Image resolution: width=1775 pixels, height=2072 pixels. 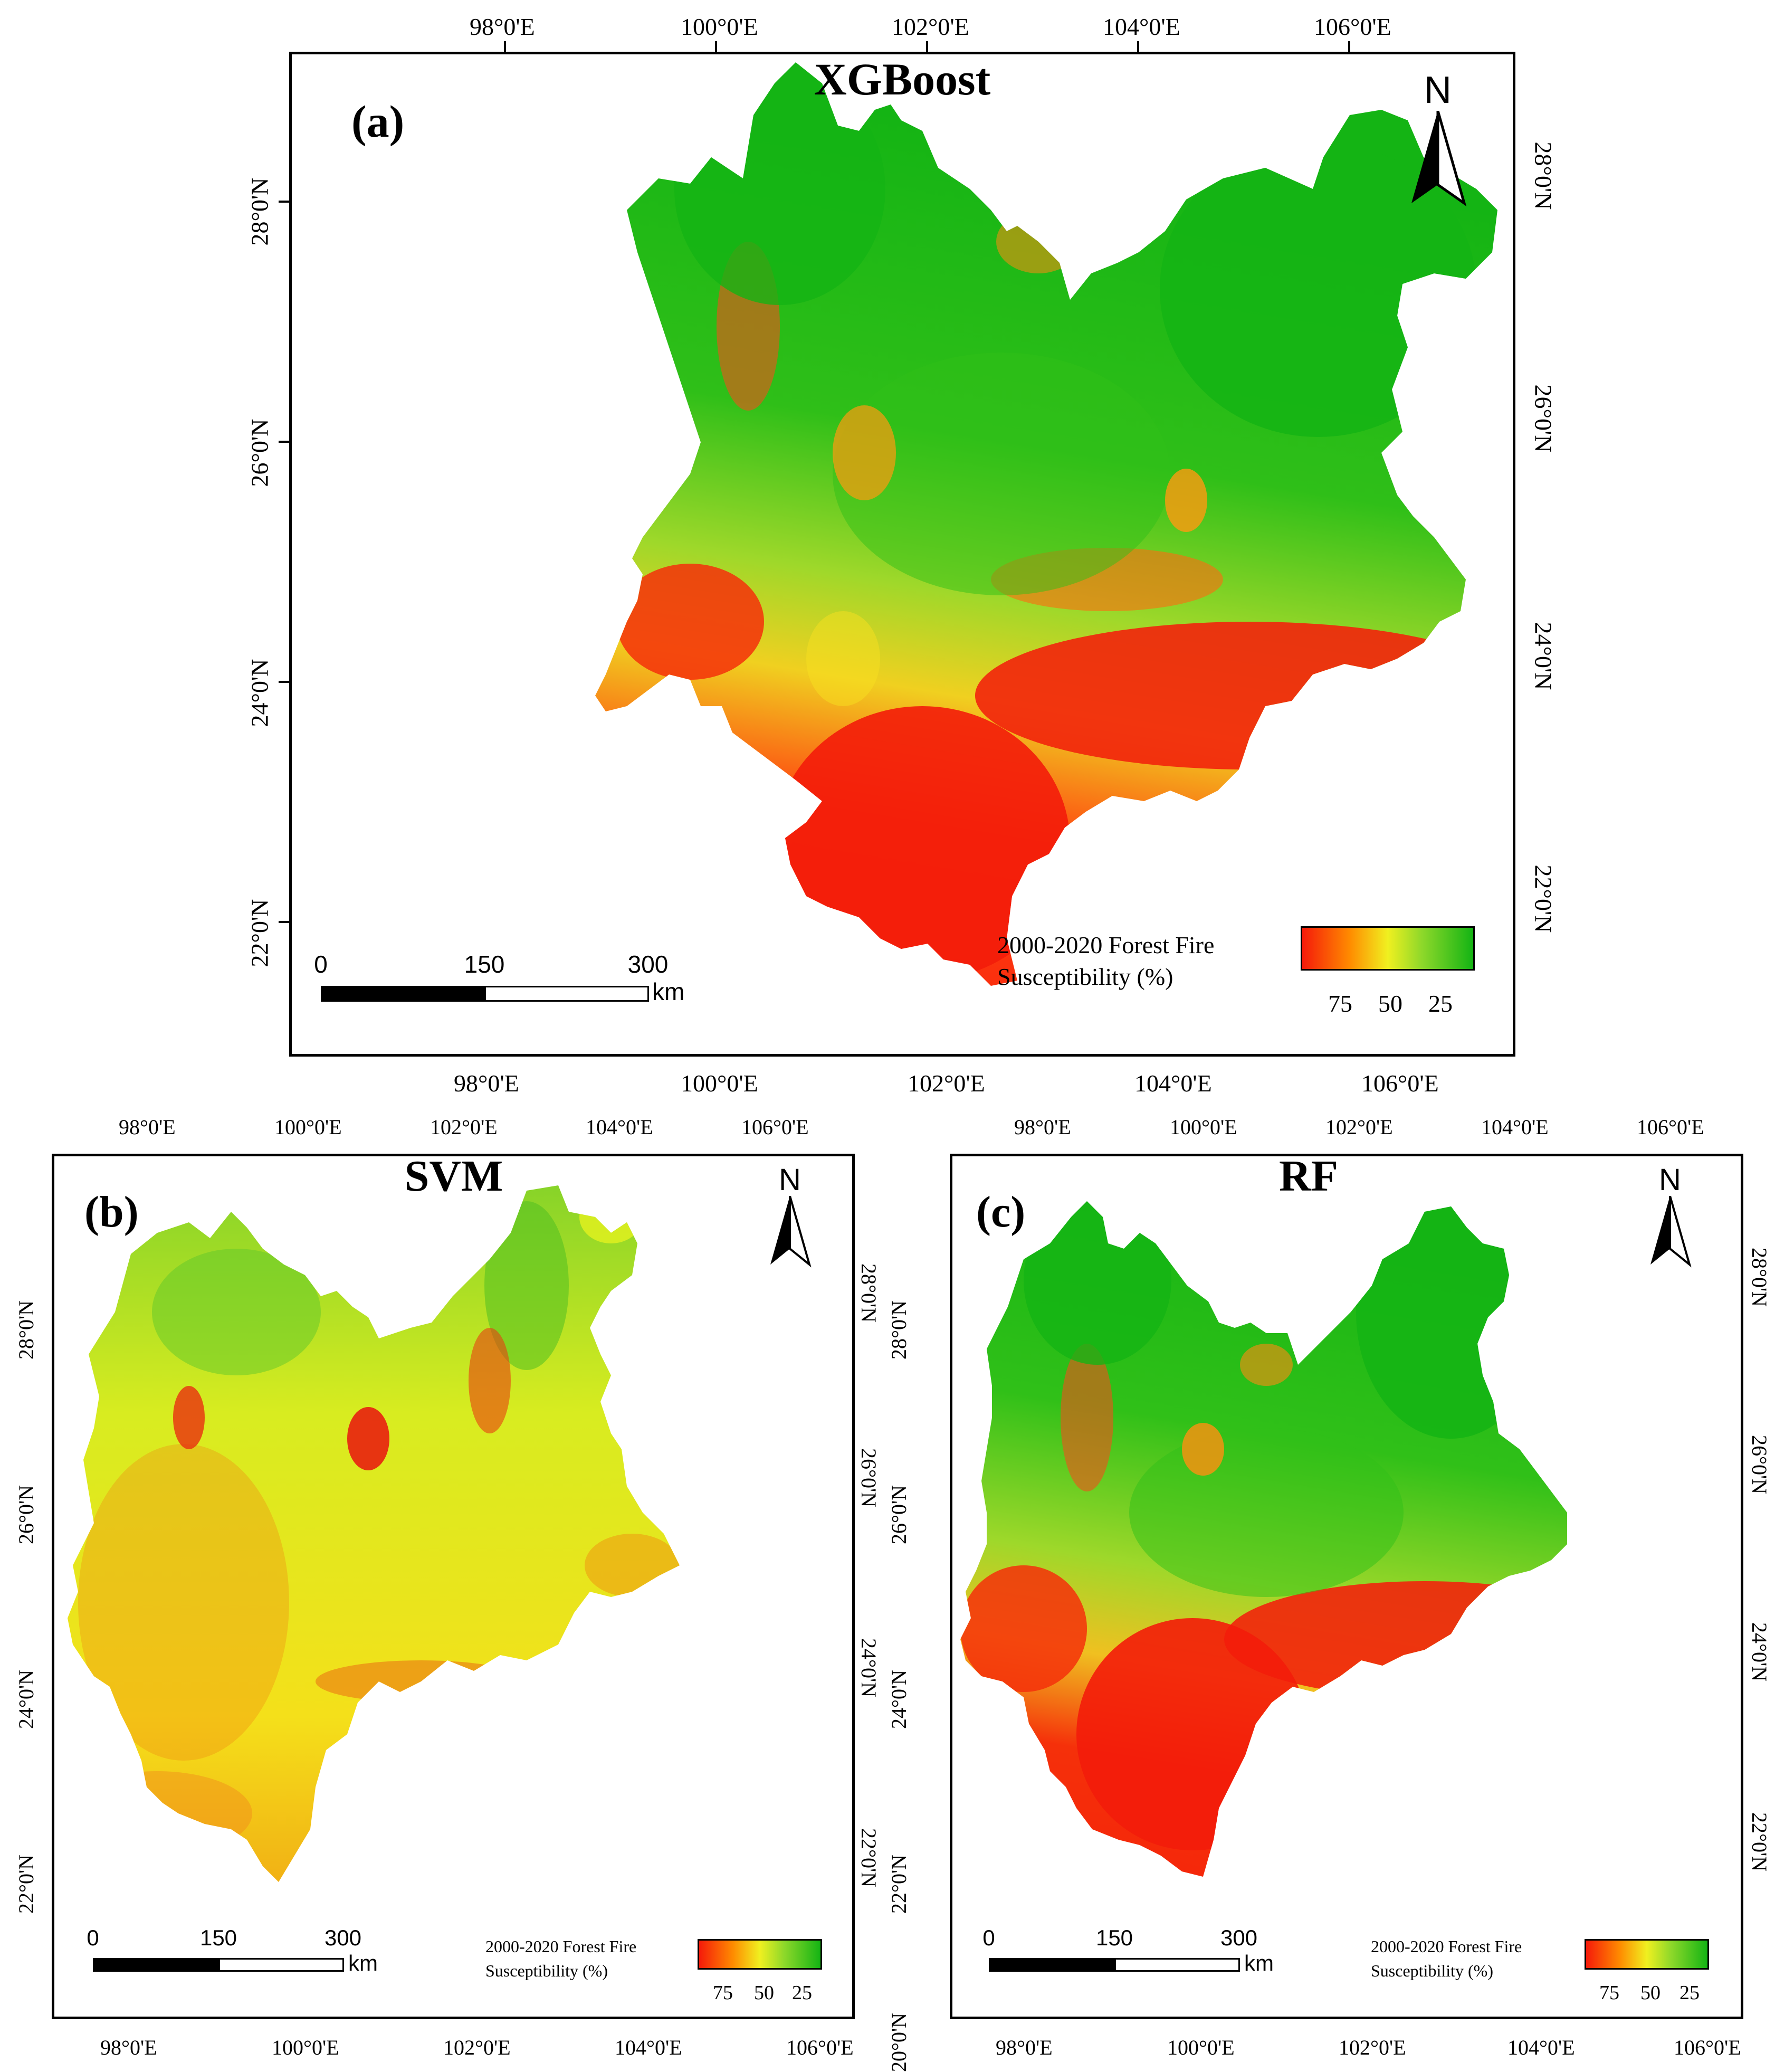 What do you see at coordinates (128, 2048) in the screenshot?
I see `lon-label-bottom: 98°0'E` at bounding box center [128, 2048].